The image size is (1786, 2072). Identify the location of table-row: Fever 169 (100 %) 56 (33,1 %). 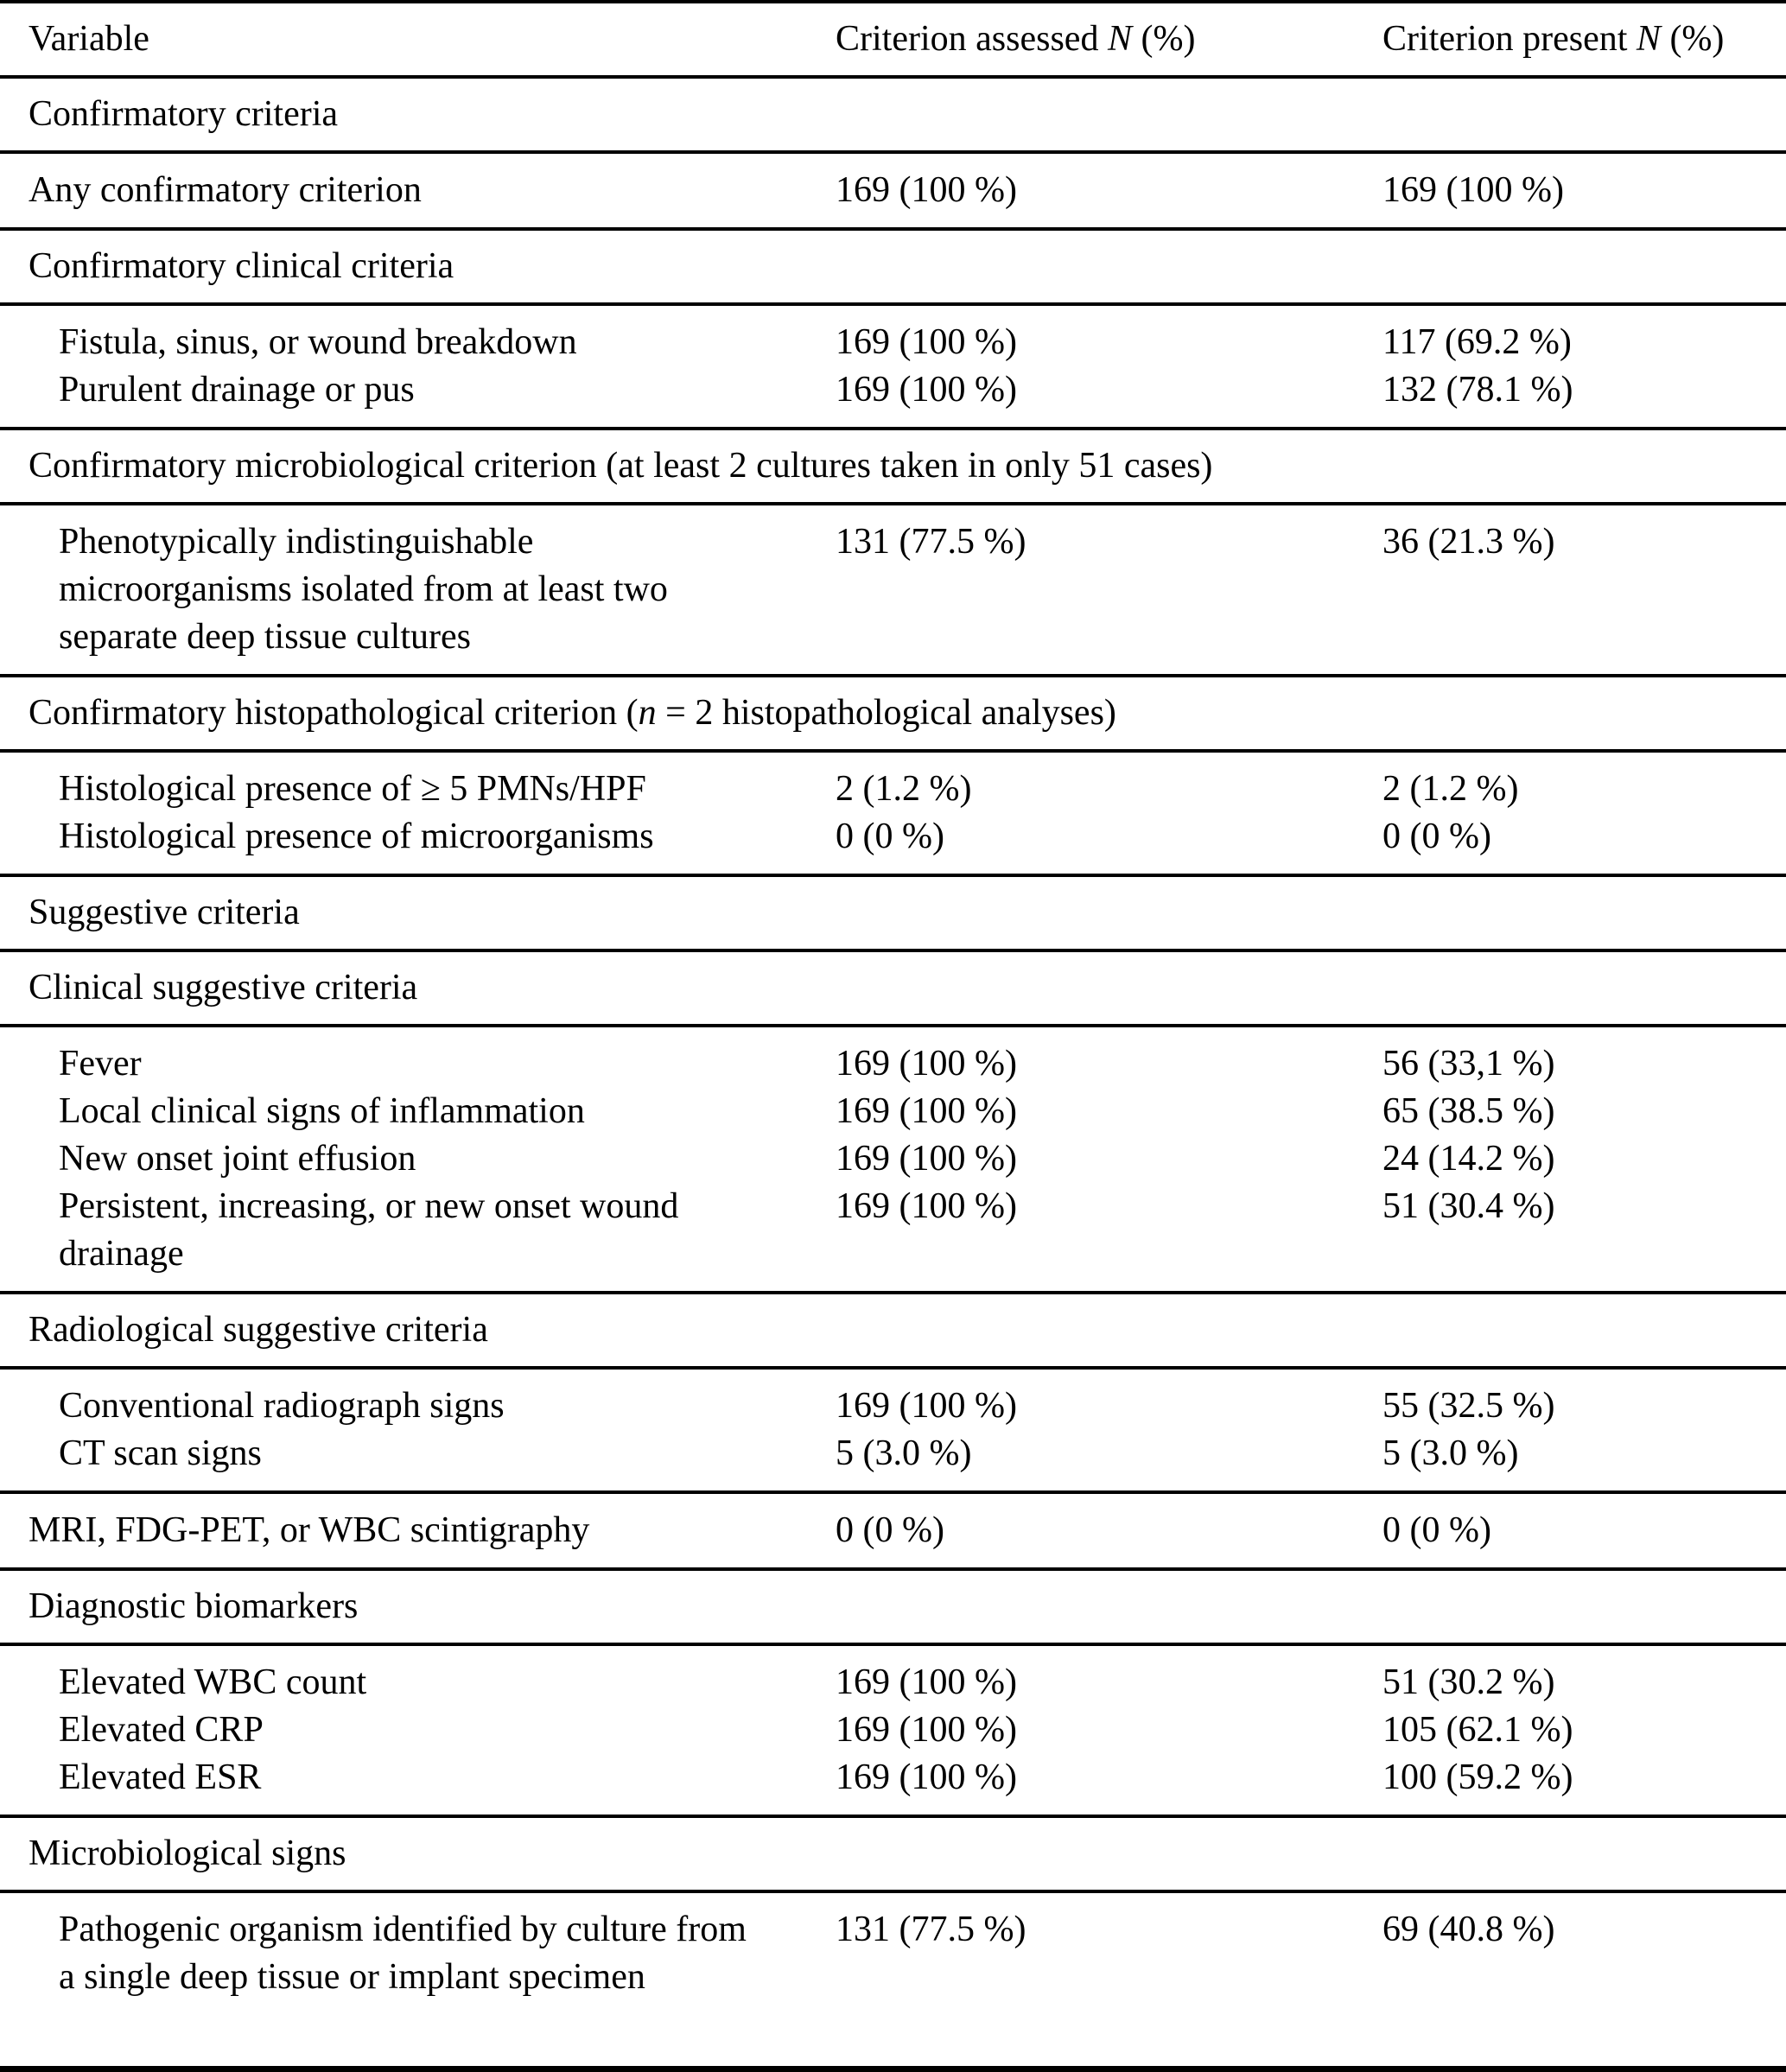
(893, 1064).